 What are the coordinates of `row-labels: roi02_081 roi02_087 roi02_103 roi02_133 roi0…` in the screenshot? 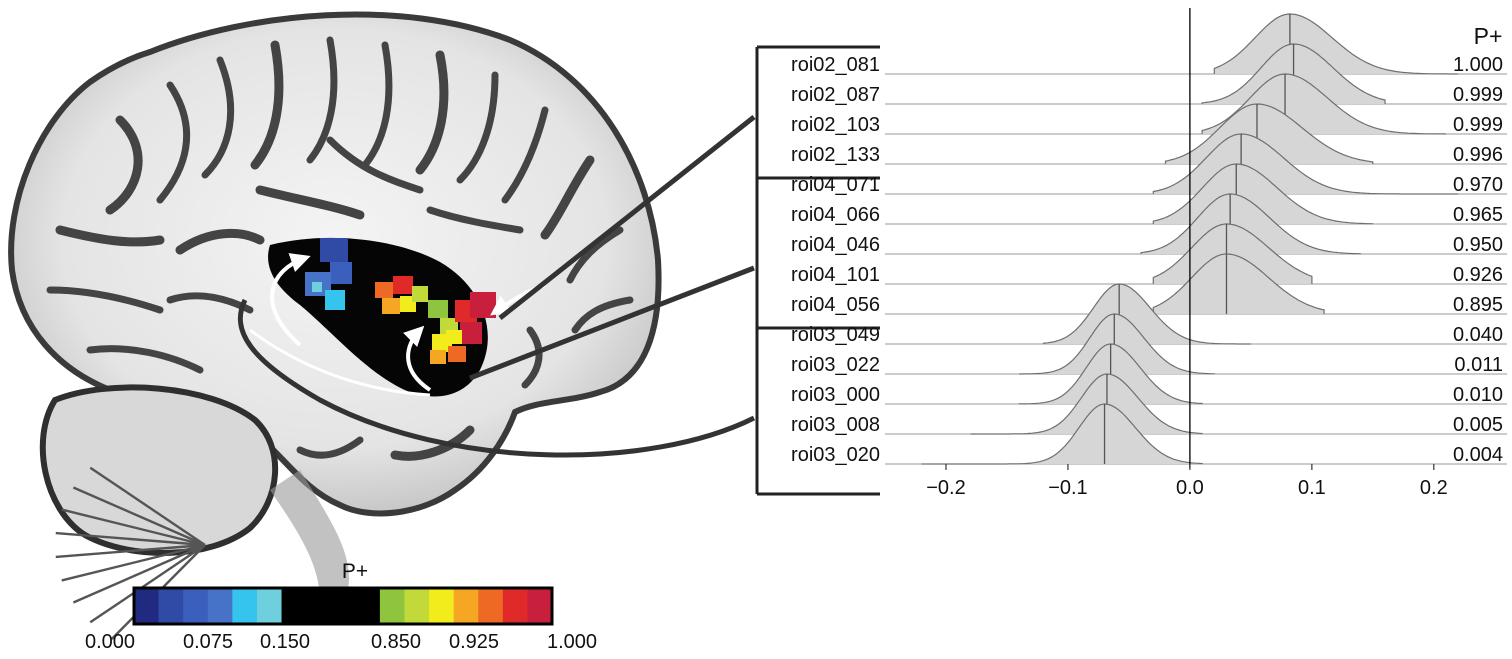 It's located at (835, 260).